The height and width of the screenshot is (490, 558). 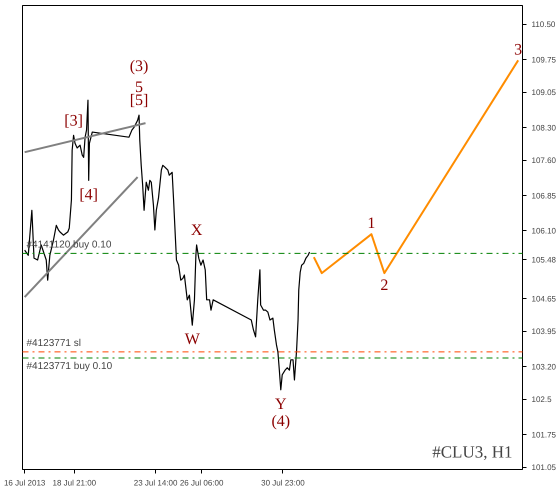 What do you see at coordinates (544, 93) in the screenshot?
I see `y-tick-label: 109.05` at bounding box center [544, 93].